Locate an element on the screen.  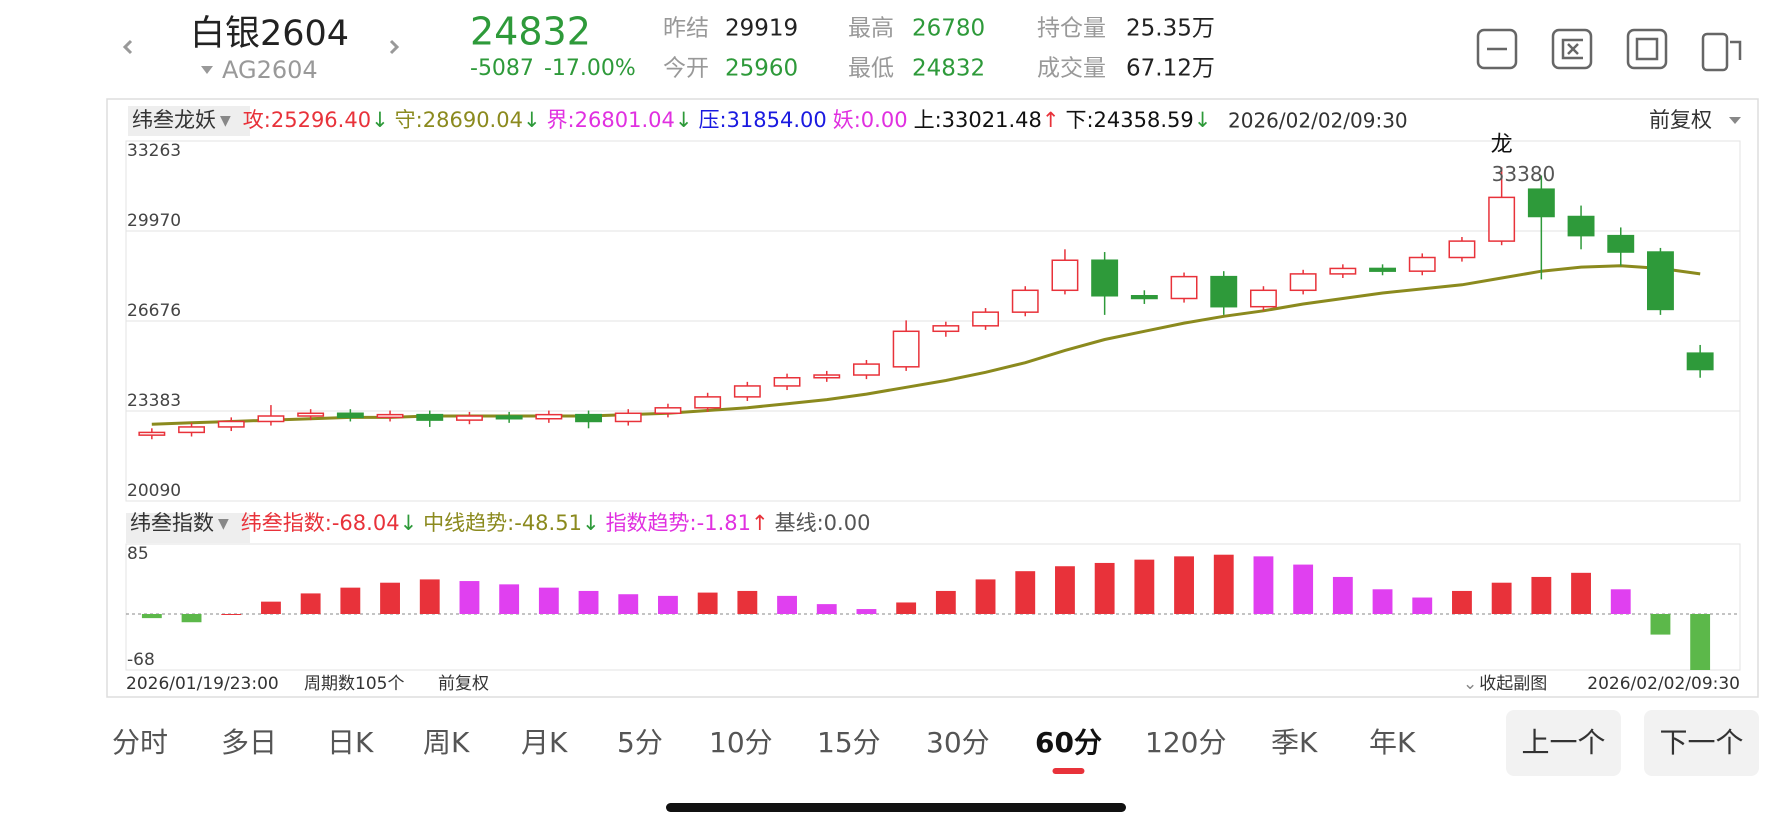
sub-indicator-dropdown is located at coordinates (188, 528).